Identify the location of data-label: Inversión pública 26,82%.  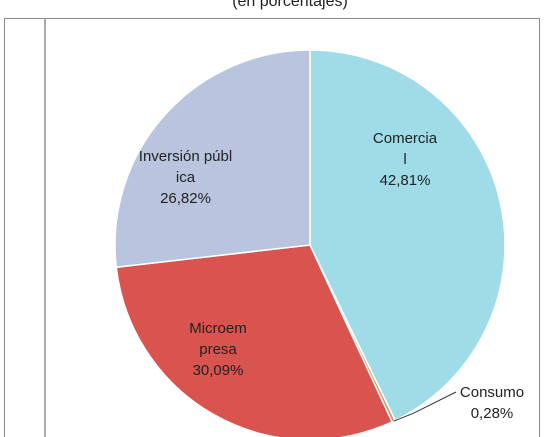
(185, 177).